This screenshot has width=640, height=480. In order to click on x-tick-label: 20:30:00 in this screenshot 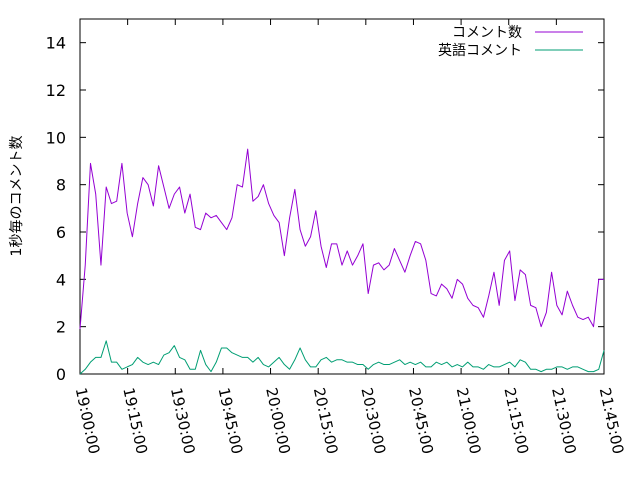, I will do `click(374, 421)`.